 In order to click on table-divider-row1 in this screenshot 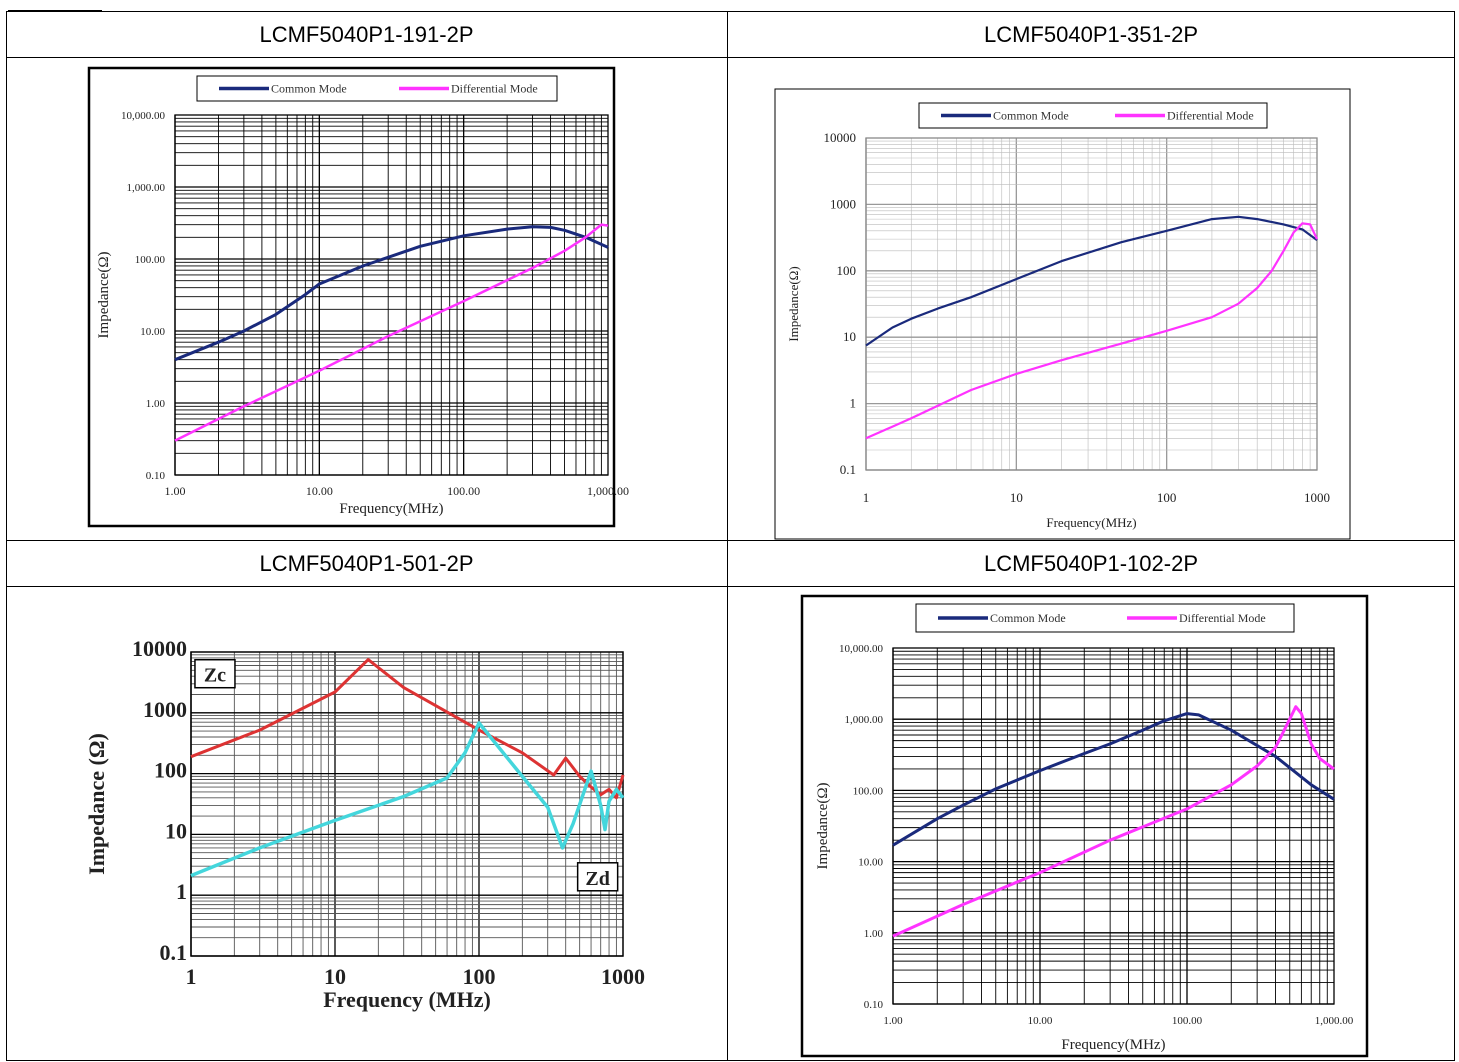, I will do `click(730, 57)`.